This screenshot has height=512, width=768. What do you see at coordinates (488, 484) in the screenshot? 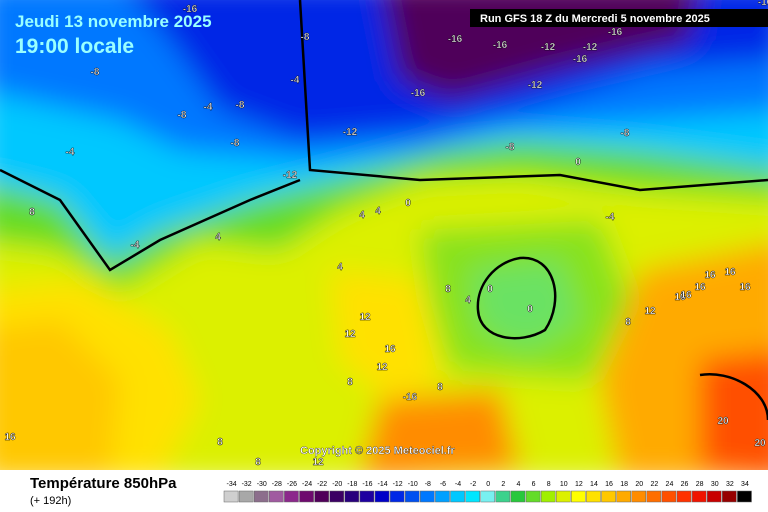
I see `legend-label: 0` at bounding box center [488, 484].